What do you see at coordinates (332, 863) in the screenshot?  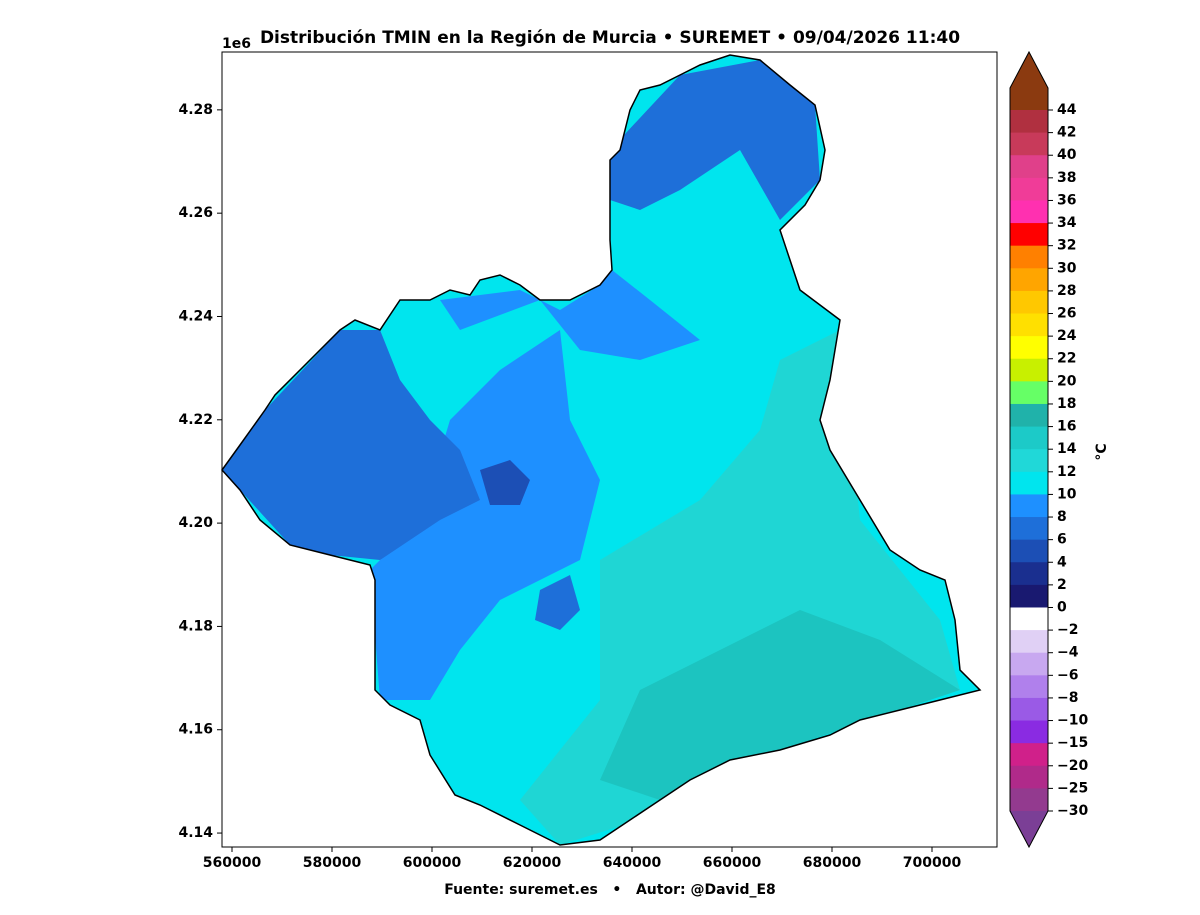 I see `x-tick-label: 580000` at bounding box center [332, 863].